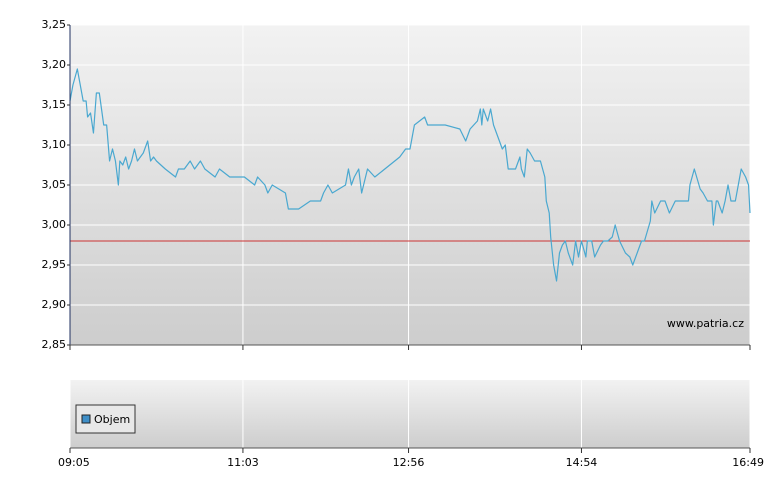 The width and height of the screenshot is (780, 490). Describe the element at coordinates (54, 184) in the screenshot. I see `y-tick-label: 3,05` at that location.